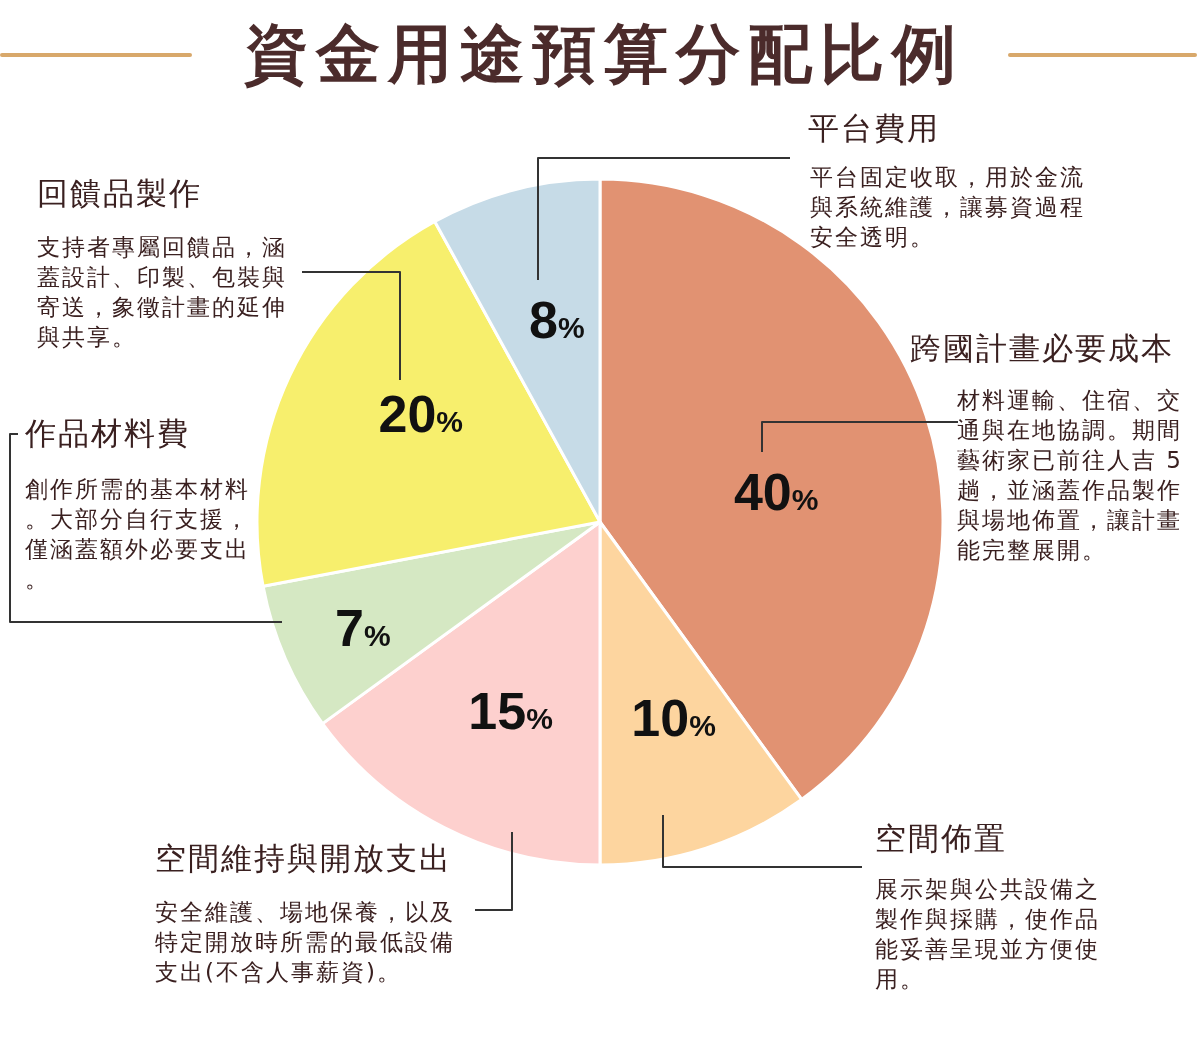  I want to click on text: 展示架與公共設備之製作與採購，使作品能妥善呈現並方便使用。, so click(988, 934).